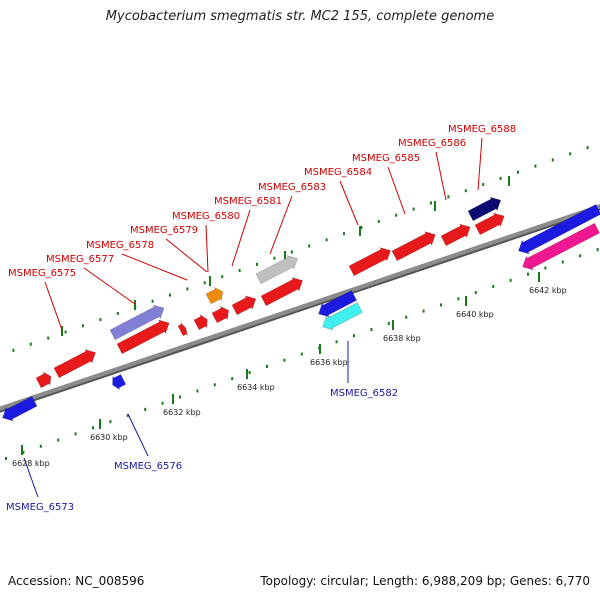 Image resolution: width=600 pixels, height=600 pixels. What do you see at coordinates (80, 259) in the screenshot?
I see `gene-label: MSMEG_6577` at bounding box center [80, 259].